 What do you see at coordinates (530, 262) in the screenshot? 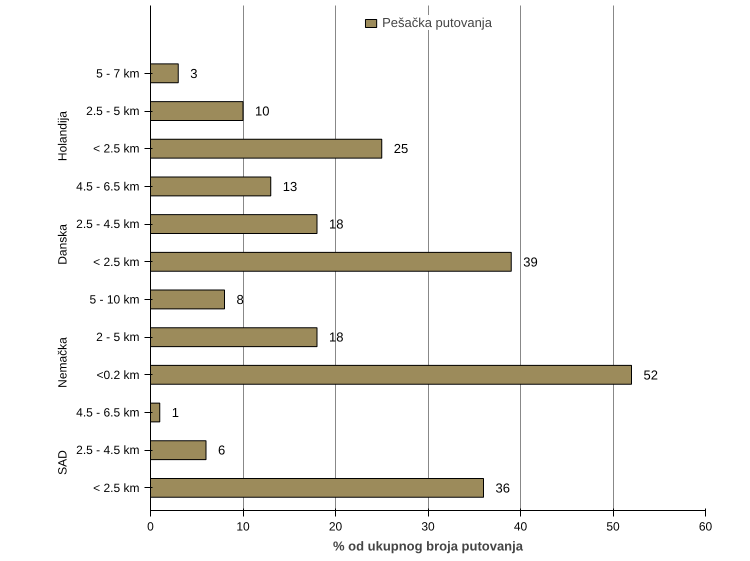
I see `data-label: 39` at bounding box center [530, 262].